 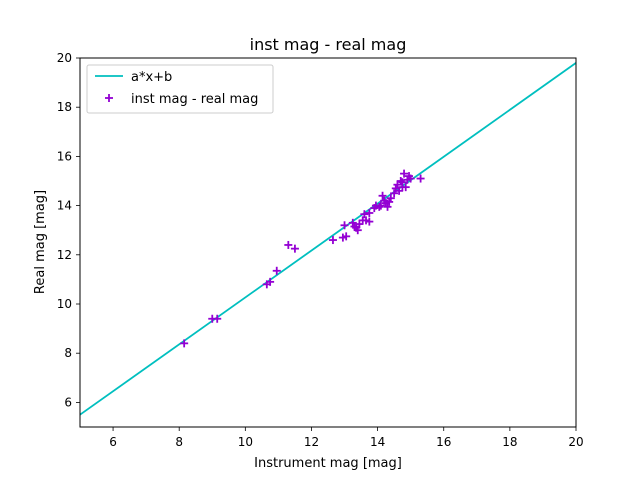 What do you see at coordinates (151, 77) in the screenshot?
I see `legend-label-fit: a*x+b` at bounding box center [151, 77].